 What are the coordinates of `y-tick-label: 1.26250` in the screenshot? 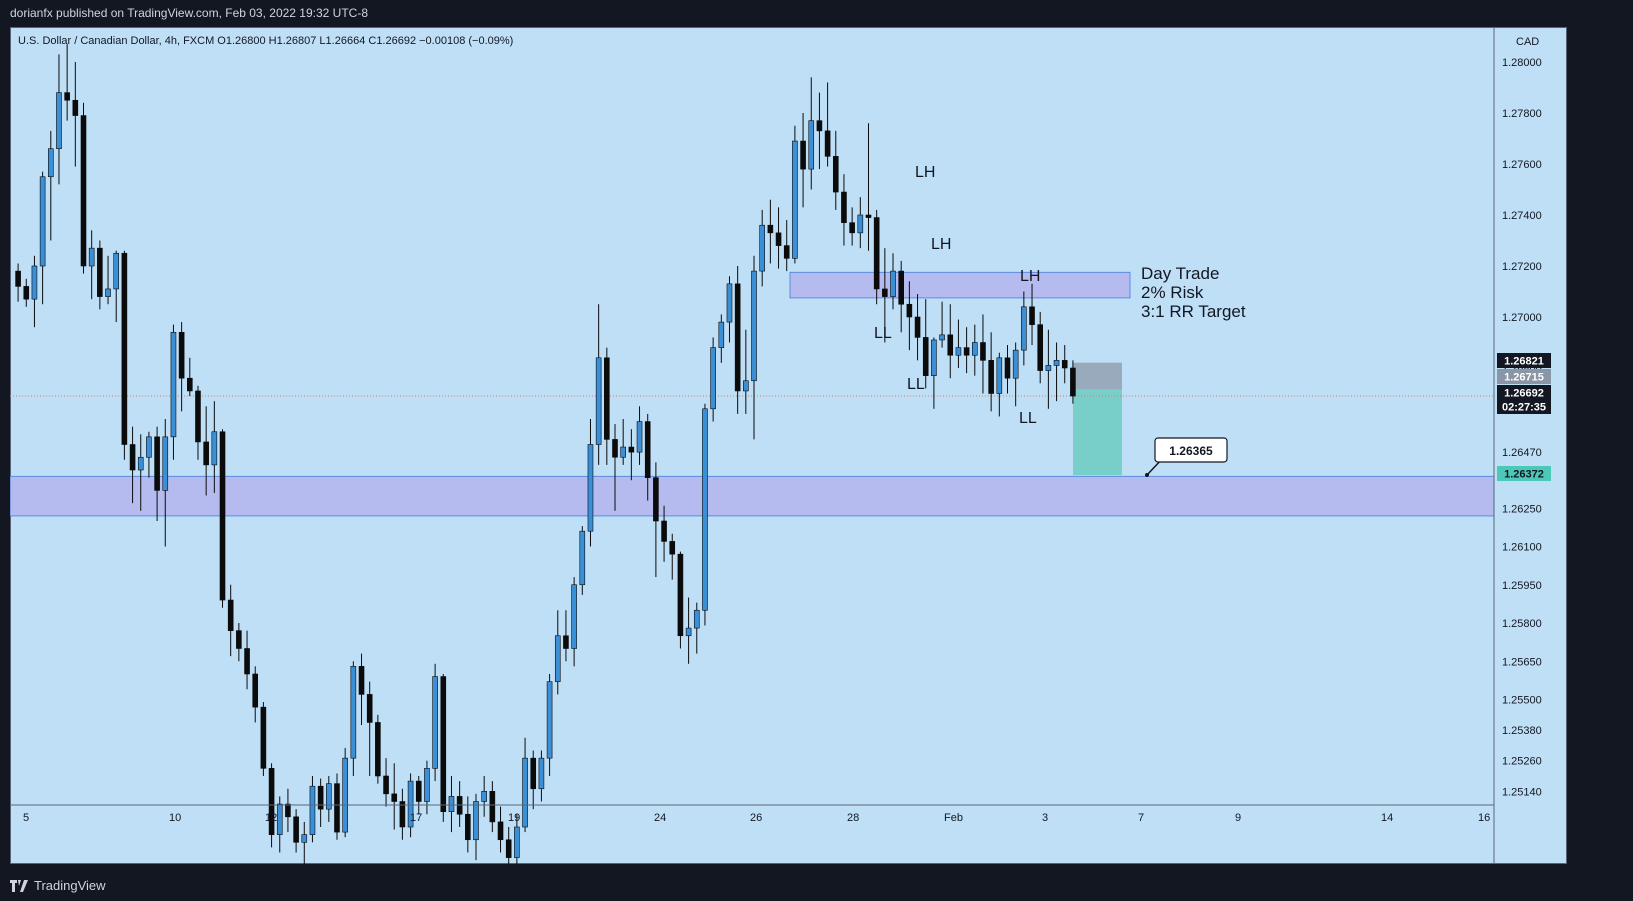 It's located at (1522, 509).